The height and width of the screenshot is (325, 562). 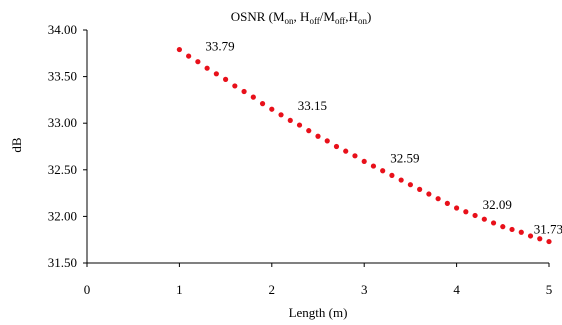 What do you see at coordinates (219, 46) in the screenshot?
I see `data-label: 33.79` at bounding box center [219, 46].